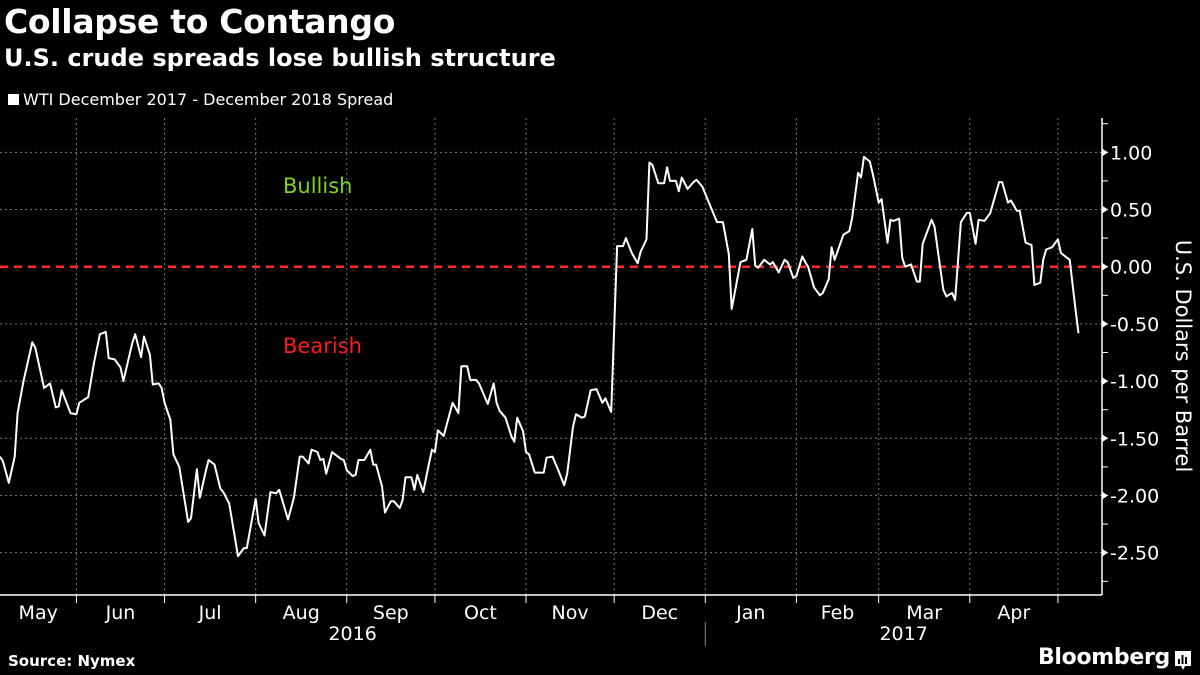  What do you see at coordinates (480, 613) in the screenshot?
I see `x-month-label: Oct` at bounding box center [480, 613].